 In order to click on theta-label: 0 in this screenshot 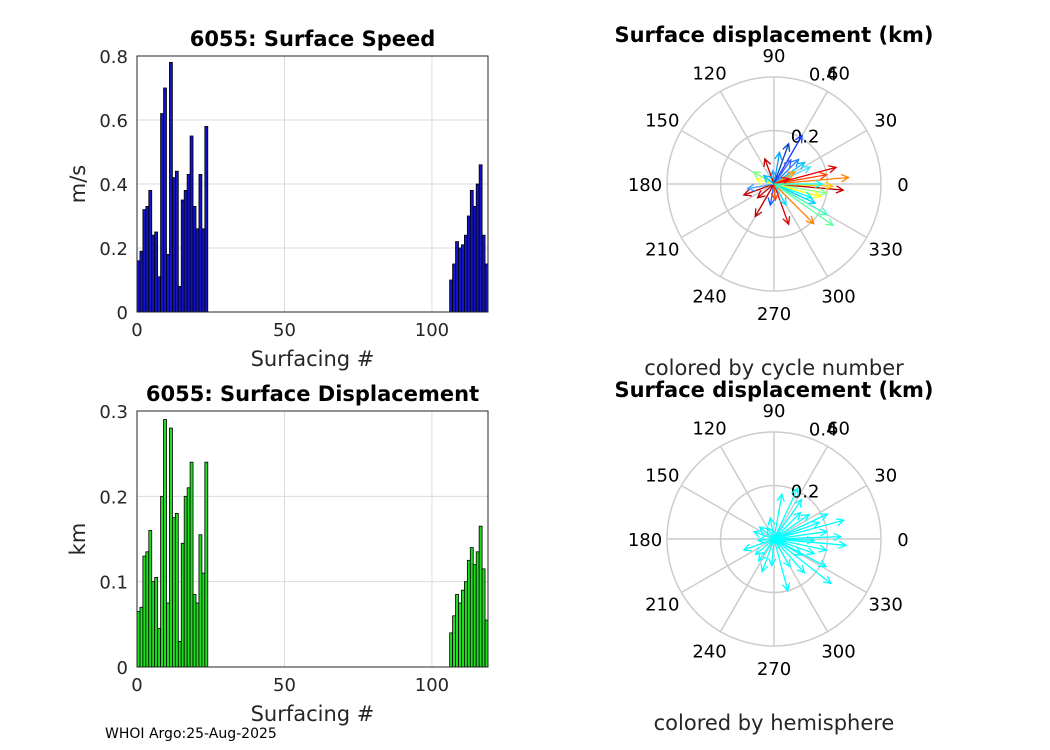, I will do `click(902, 540)`.